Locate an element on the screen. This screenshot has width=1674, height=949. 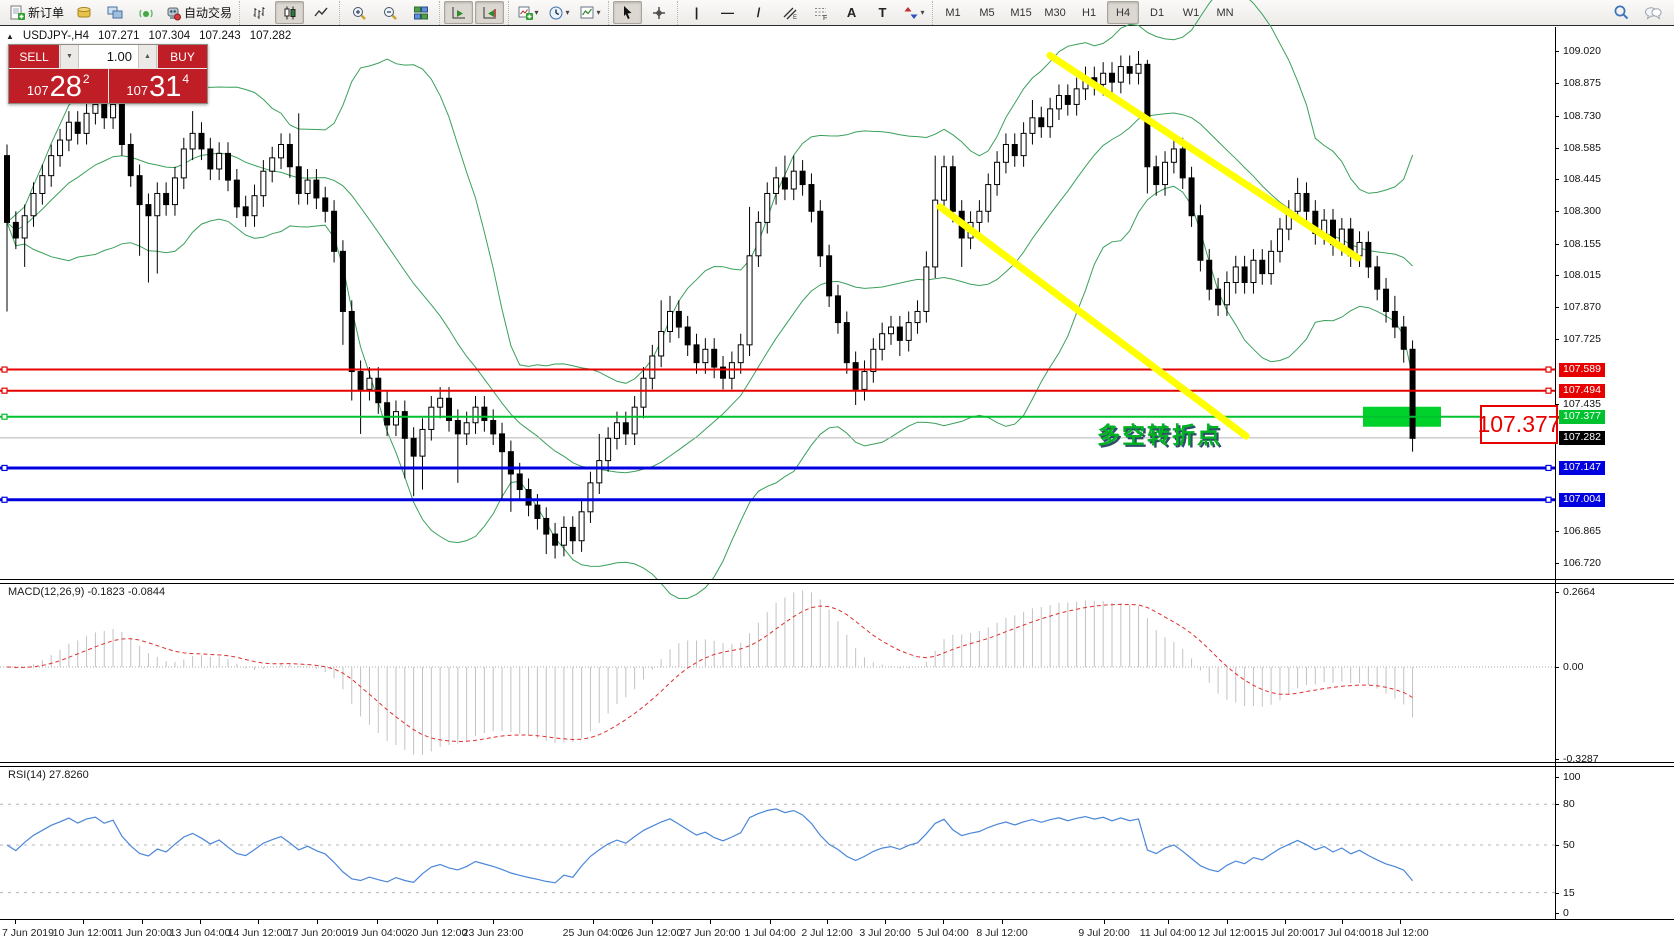
timeframe-h1: H1 is located at coordinates (1089, 12).